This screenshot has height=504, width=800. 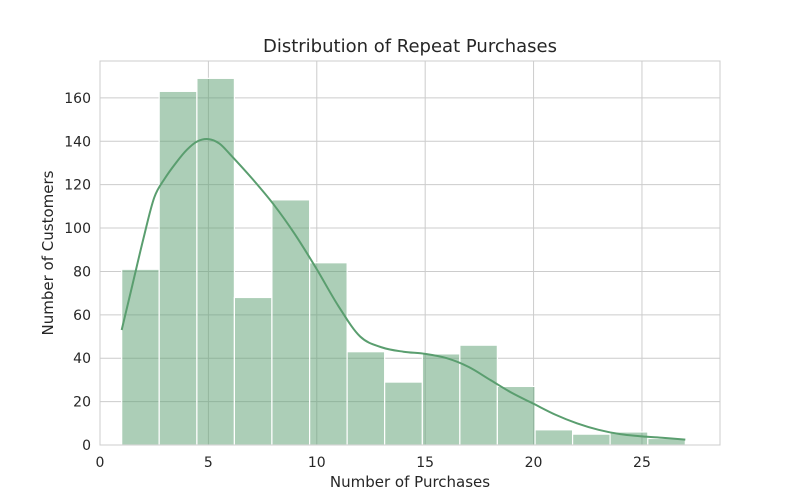 What do you see at coordinates (48, 252) in the screenshot?
I see `y-axis-label: Number of Customers` at bounding box center [48, 252].